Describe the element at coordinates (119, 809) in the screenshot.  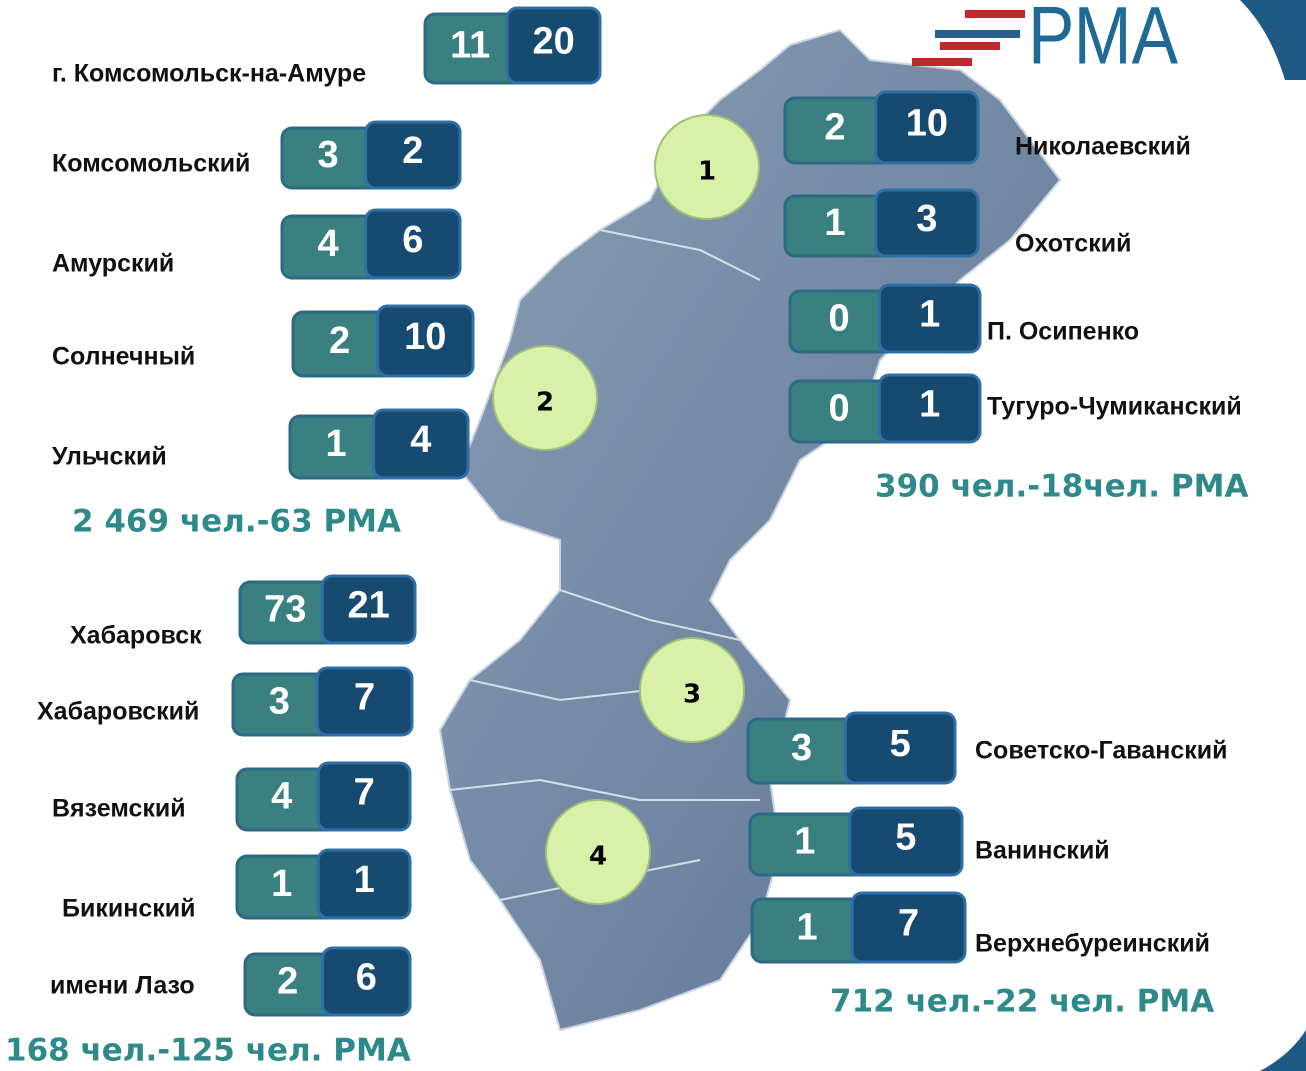
I see `district-name: Вяземский` at that location.